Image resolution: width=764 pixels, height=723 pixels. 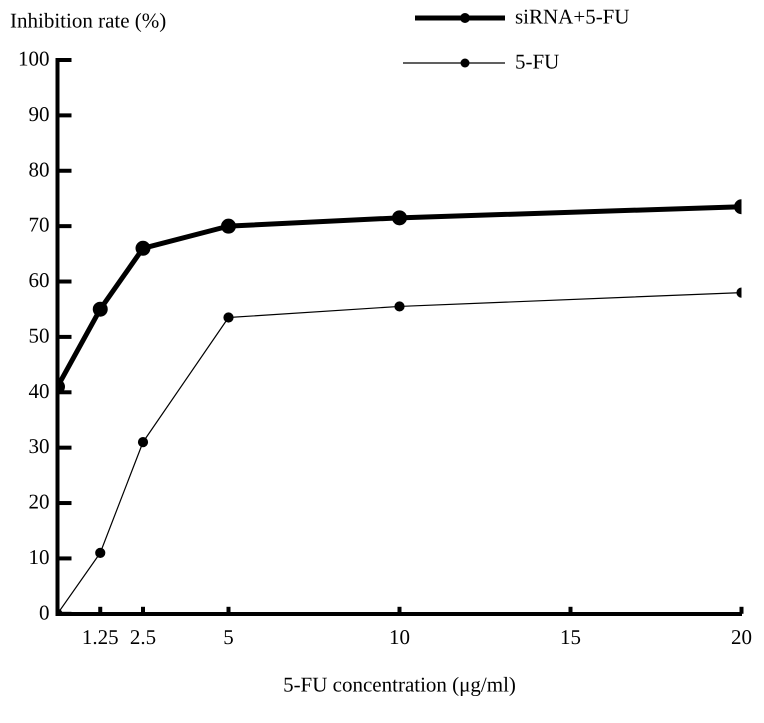 What do you see at coordinates (741, 636) in the screenshot?
I see `x-tick-label: 20` at bounding box center [741, 636].